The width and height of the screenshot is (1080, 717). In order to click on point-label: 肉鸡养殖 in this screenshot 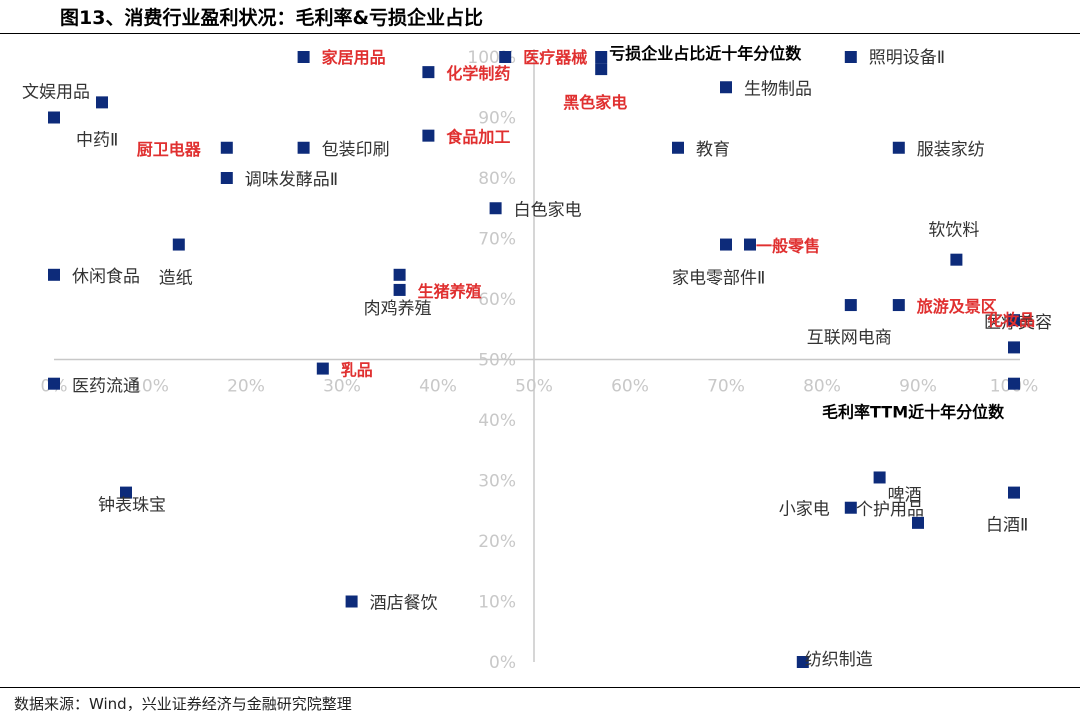, I will do `click(398, 309)`.